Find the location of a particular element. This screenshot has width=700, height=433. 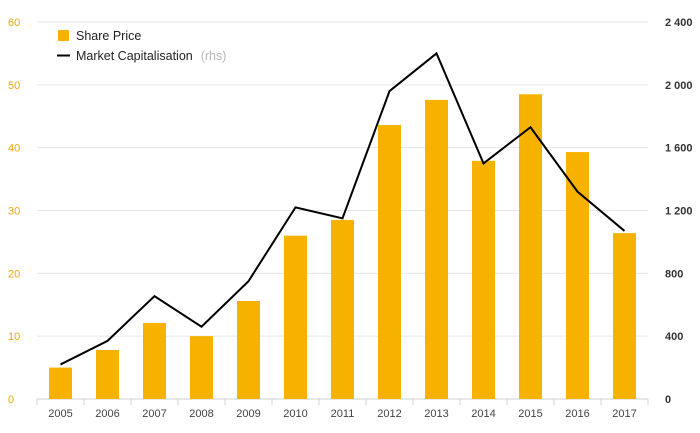

y-right-tick-label: 1 200 is located at coordinates (679, 212).